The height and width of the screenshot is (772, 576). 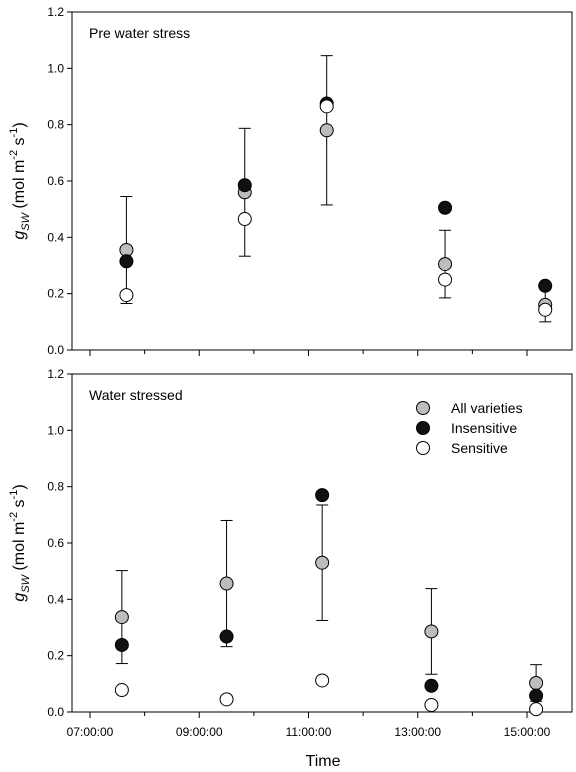 I want to click on x-tick-label: 09:00:00, so click(x=199, y=732).